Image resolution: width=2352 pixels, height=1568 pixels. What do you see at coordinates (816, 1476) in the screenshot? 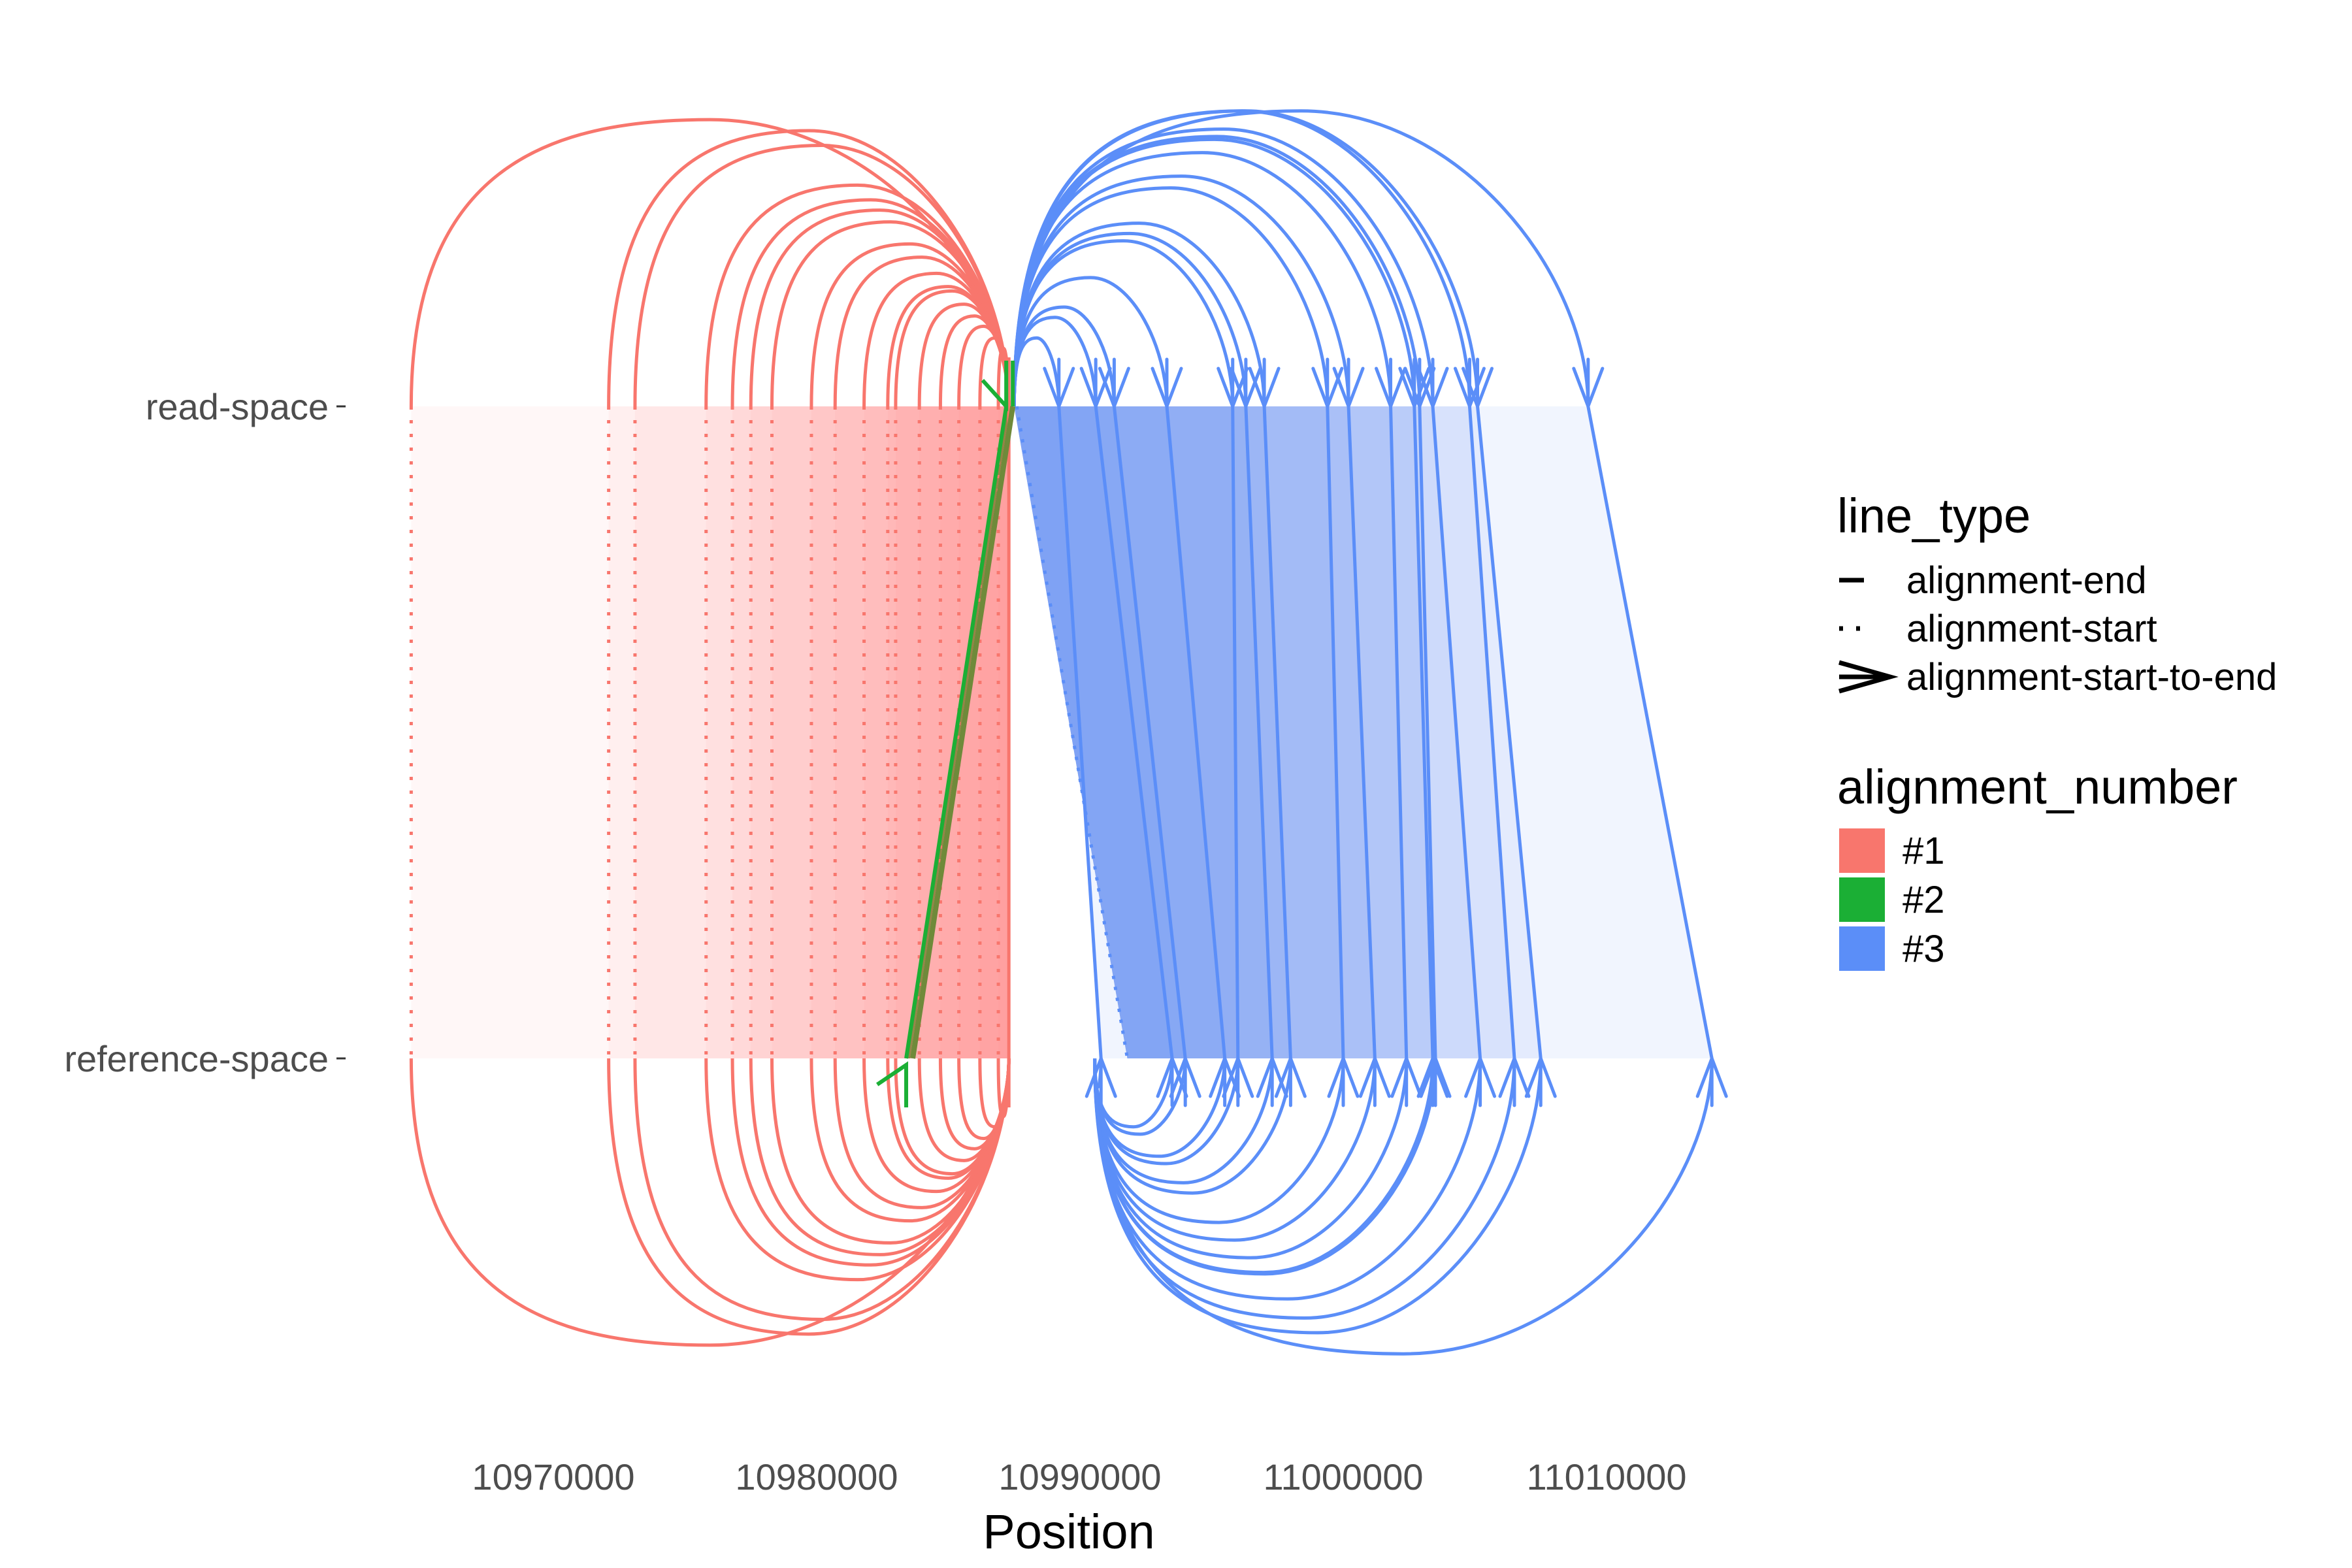
I see `x-tick-label: 10980000` at bounding box center [816, 1476].